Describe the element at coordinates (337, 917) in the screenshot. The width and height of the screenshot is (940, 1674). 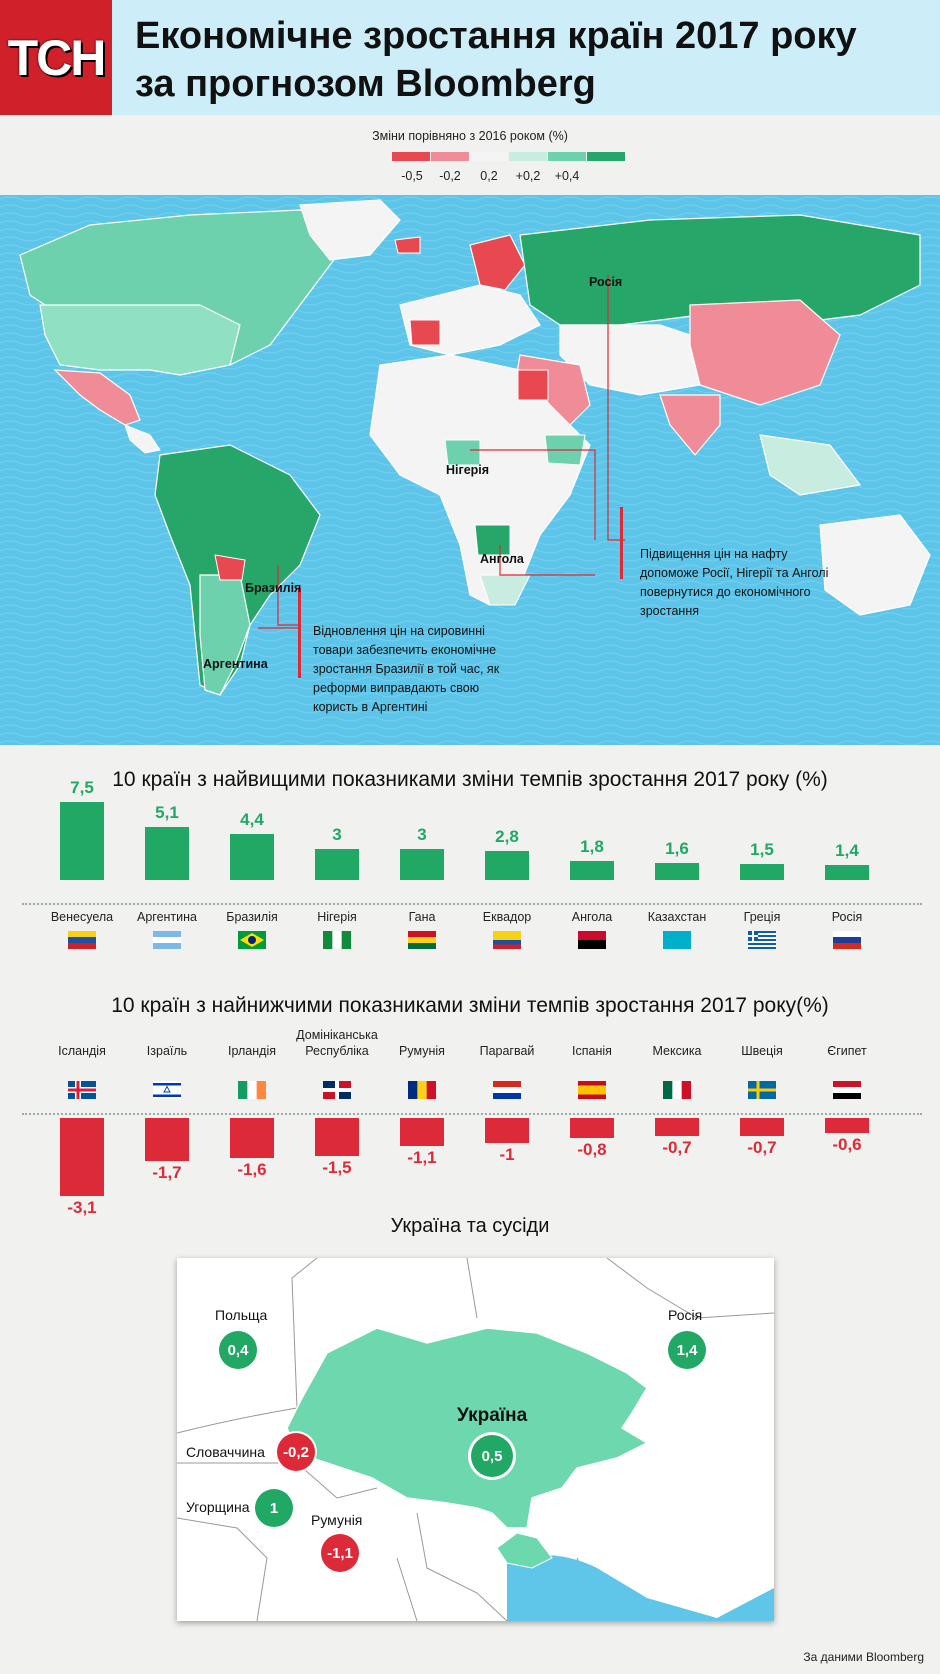
I see `country-name-top: Нігерія` at that location.